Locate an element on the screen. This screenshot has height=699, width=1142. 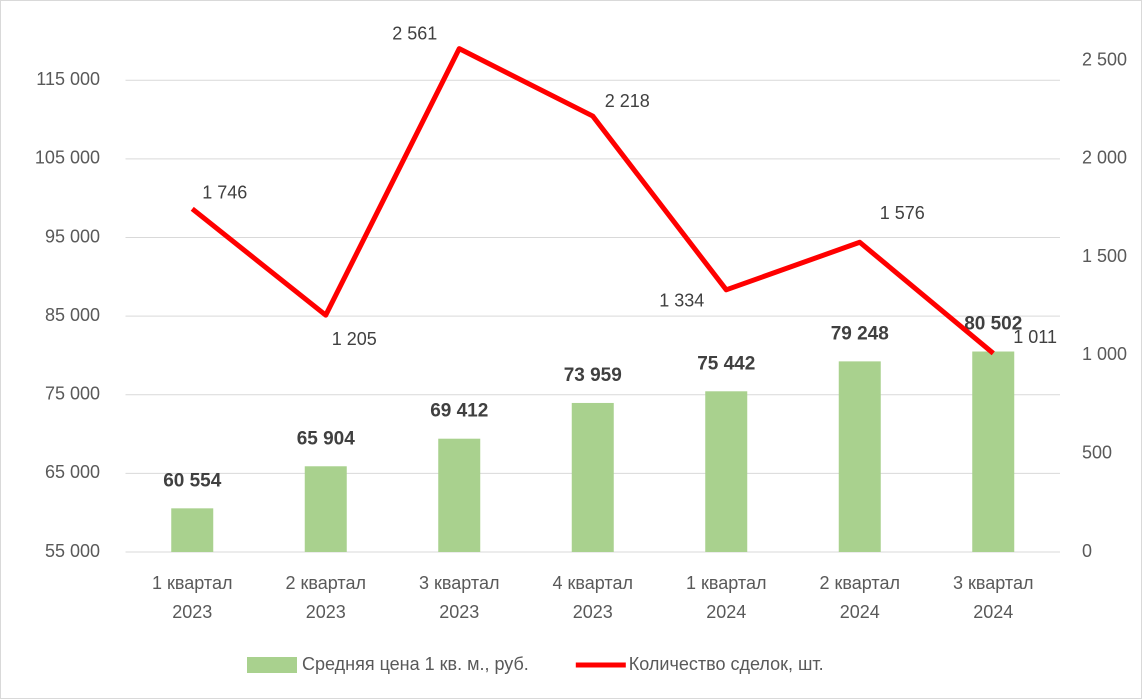
line-value-label: 1 205 is located at coordinates (354, 339).